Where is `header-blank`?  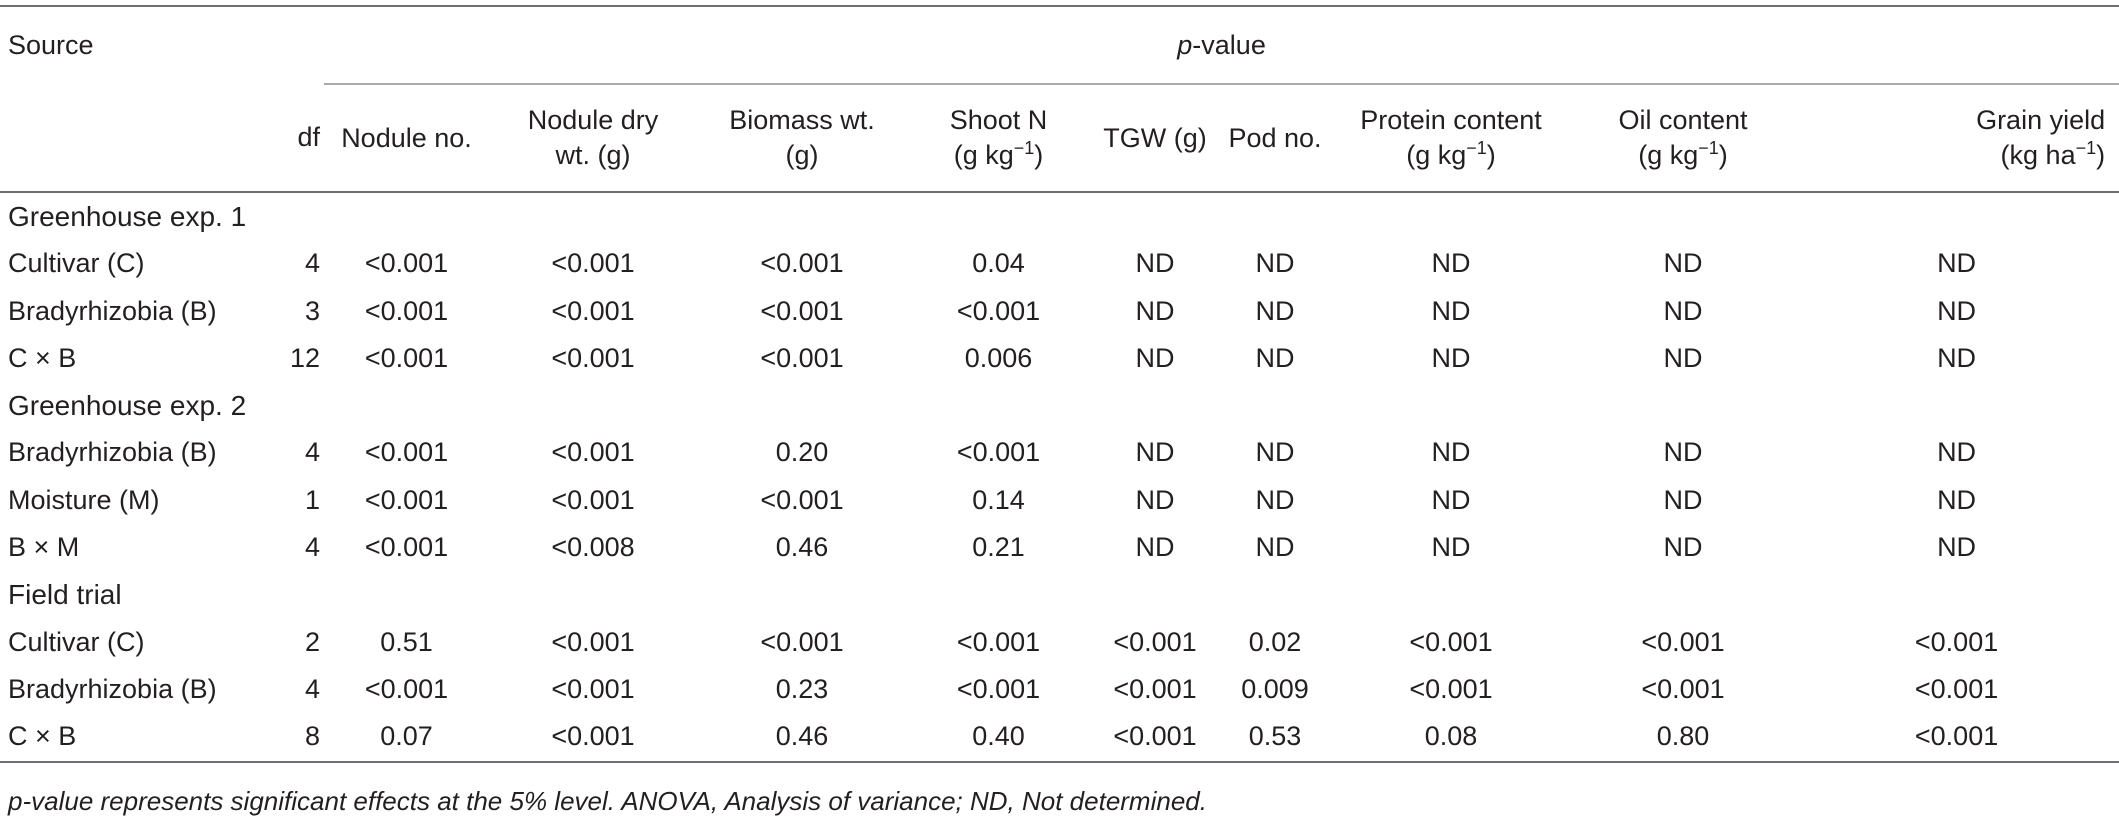
header-blank is located at coordinates (134, 138).